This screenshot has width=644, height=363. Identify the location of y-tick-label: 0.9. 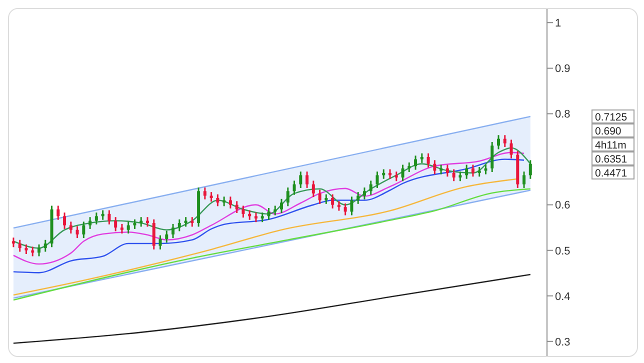
(562, 69).